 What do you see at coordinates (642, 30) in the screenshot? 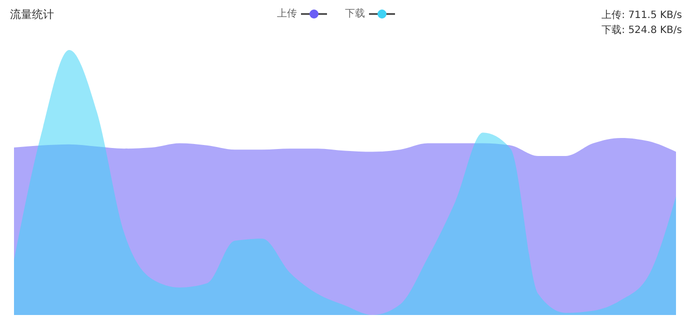
I see `text: 下载: 524.8 KB/s` at bounding box center [642, 30].